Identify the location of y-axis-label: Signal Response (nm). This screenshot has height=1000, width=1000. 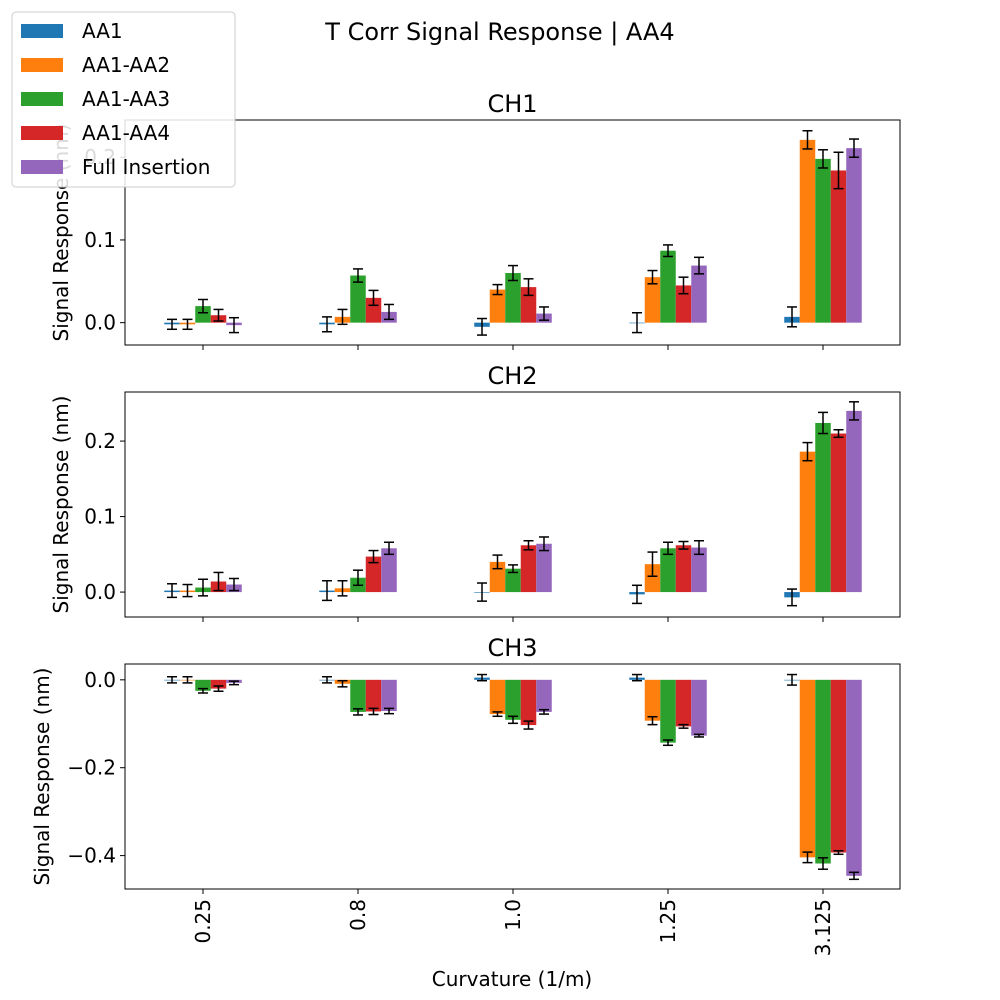
(61, 505).